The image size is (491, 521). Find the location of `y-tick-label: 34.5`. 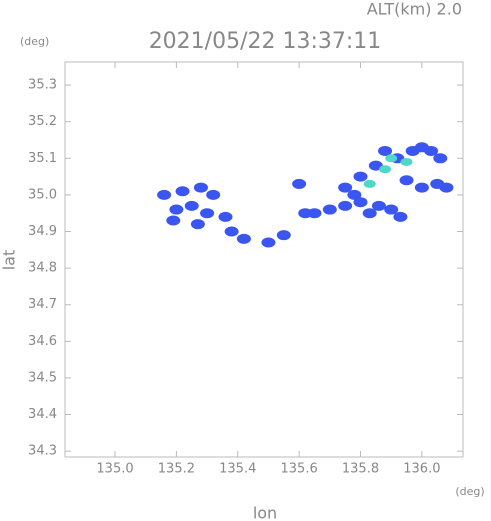

y-tick-label: 34.5 is located at coordinates (42, 377).